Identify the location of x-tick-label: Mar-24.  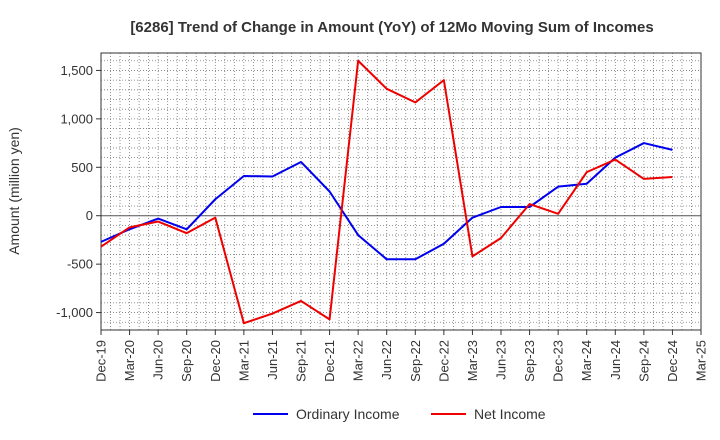
(586, 360).